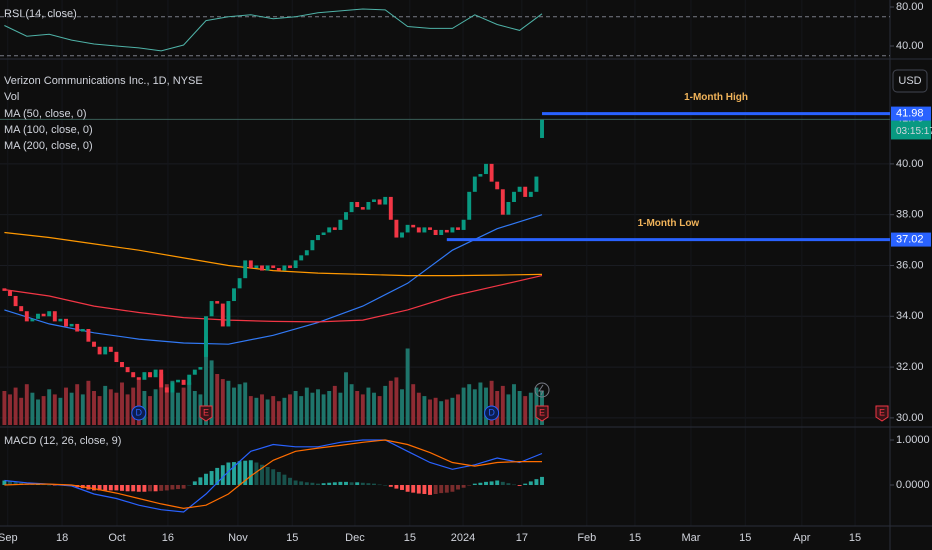 Image resolution: width=932 pixels, height=550 pixels. I want to click on x-tick-label: Oct, so click(116, 538).